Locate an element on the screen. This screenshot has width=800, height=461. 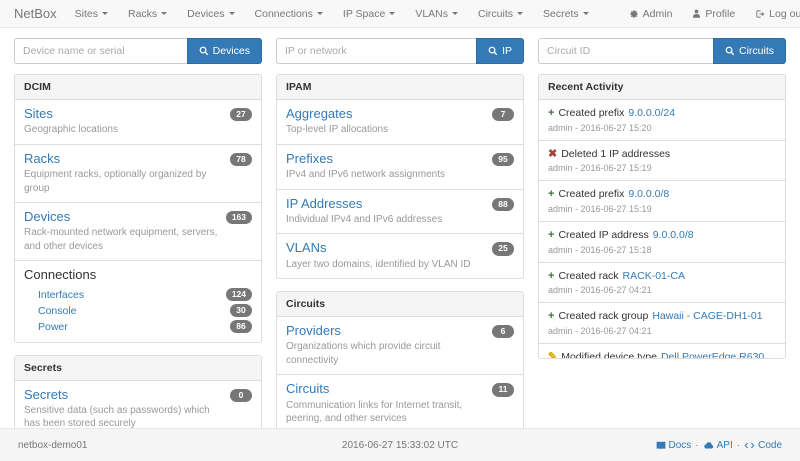
circuits-badge-circuits: 11 is located at coordinates (503, 390).